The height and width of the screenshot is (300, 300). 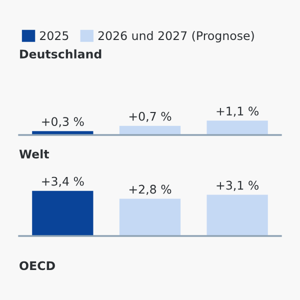 What do you see at coordinates (37, 265) in the screenshot?
I see `text: OECD` at bounding box center [37, 265].